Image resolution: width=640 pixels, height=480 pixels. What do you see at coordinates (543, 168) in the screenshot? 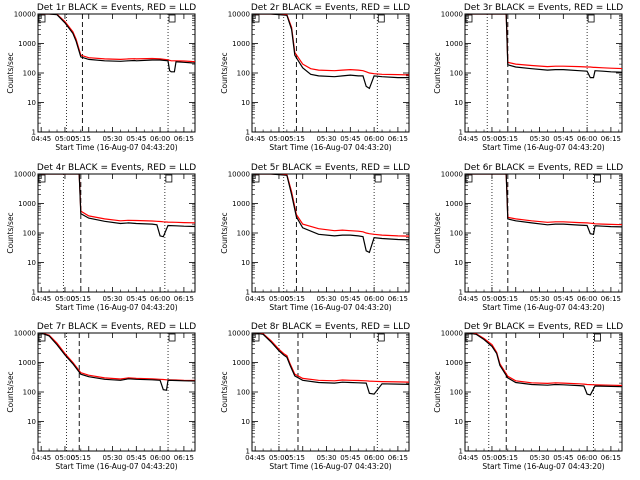
I see `panel-title: Det 6r BLACK = Events, RED = LLD` at bounding box center [543, 168].